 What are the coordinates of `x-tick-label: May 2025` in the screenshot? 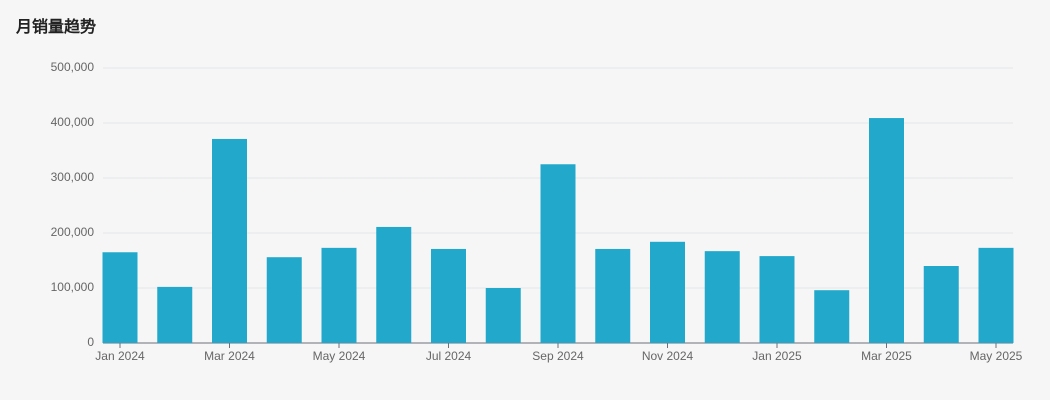 It's located at (996, 356).